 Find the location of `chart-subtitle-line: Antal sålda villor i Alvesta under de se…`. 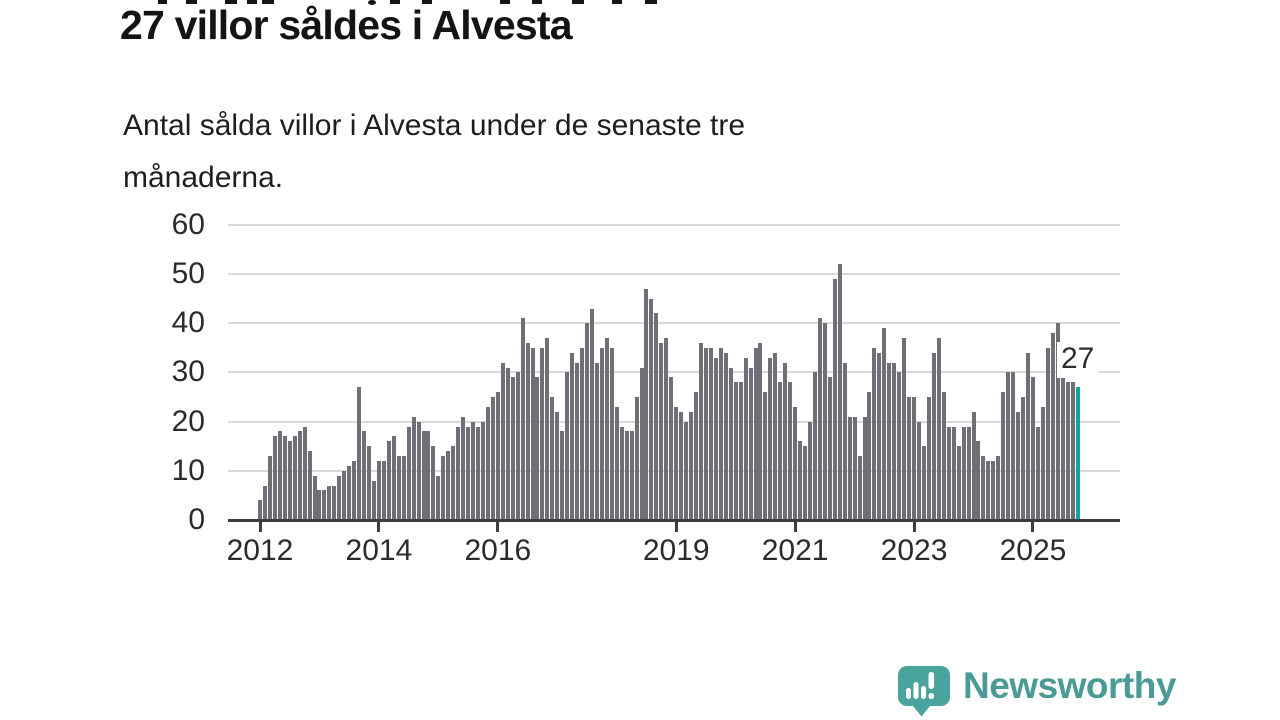

chart-subtitle-line: Antal sålda villor i Alvesta under de se… is located at coordinates (434, 125).